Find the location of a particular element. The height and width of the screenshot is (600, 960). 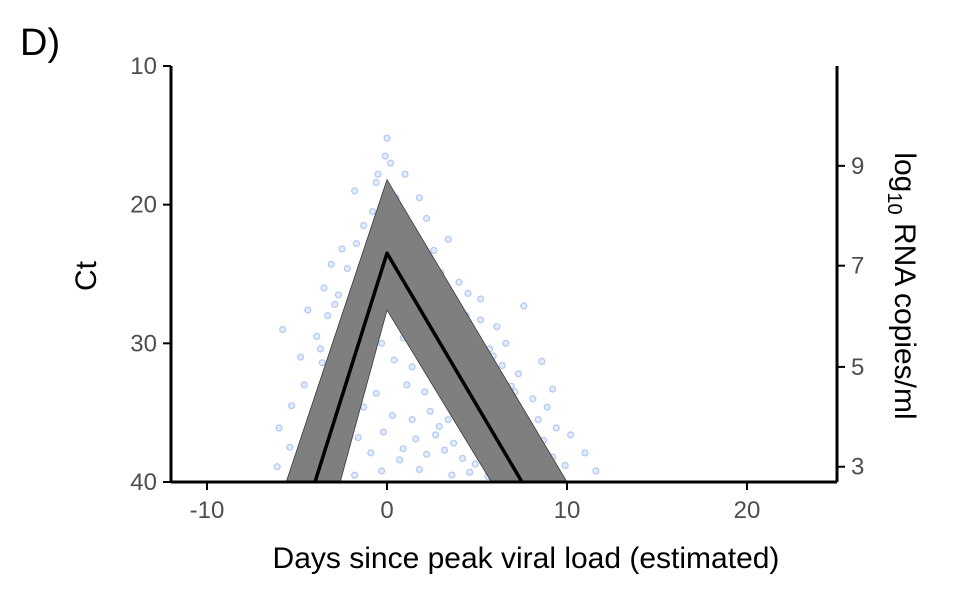

fitted-trajectory-line is located at coordinates (418, 367).